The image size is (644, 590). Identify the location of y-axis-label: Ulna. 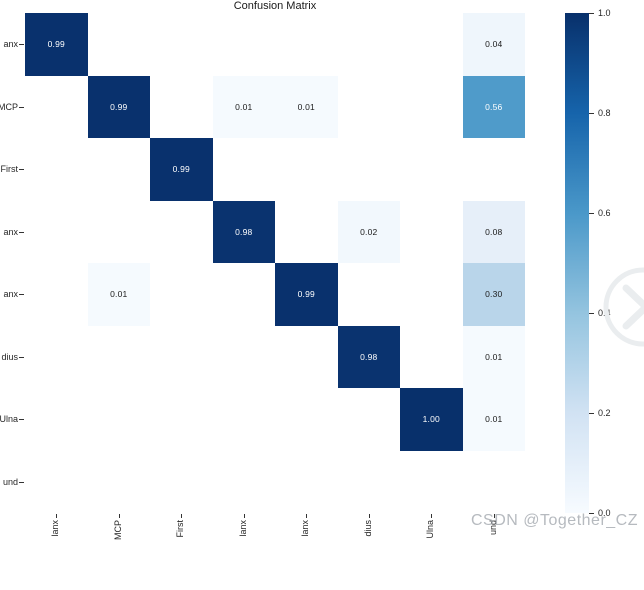
(9, 419).